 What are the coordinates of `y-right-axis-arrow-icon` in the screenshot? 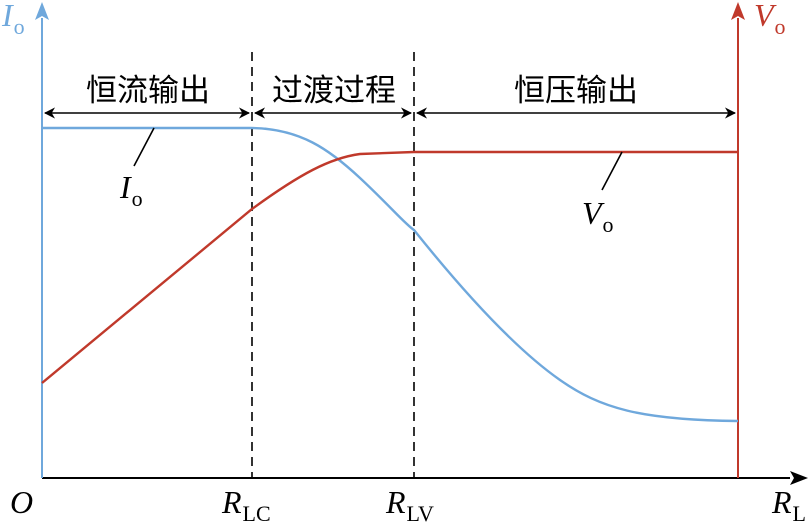 It's located at (738, 11).